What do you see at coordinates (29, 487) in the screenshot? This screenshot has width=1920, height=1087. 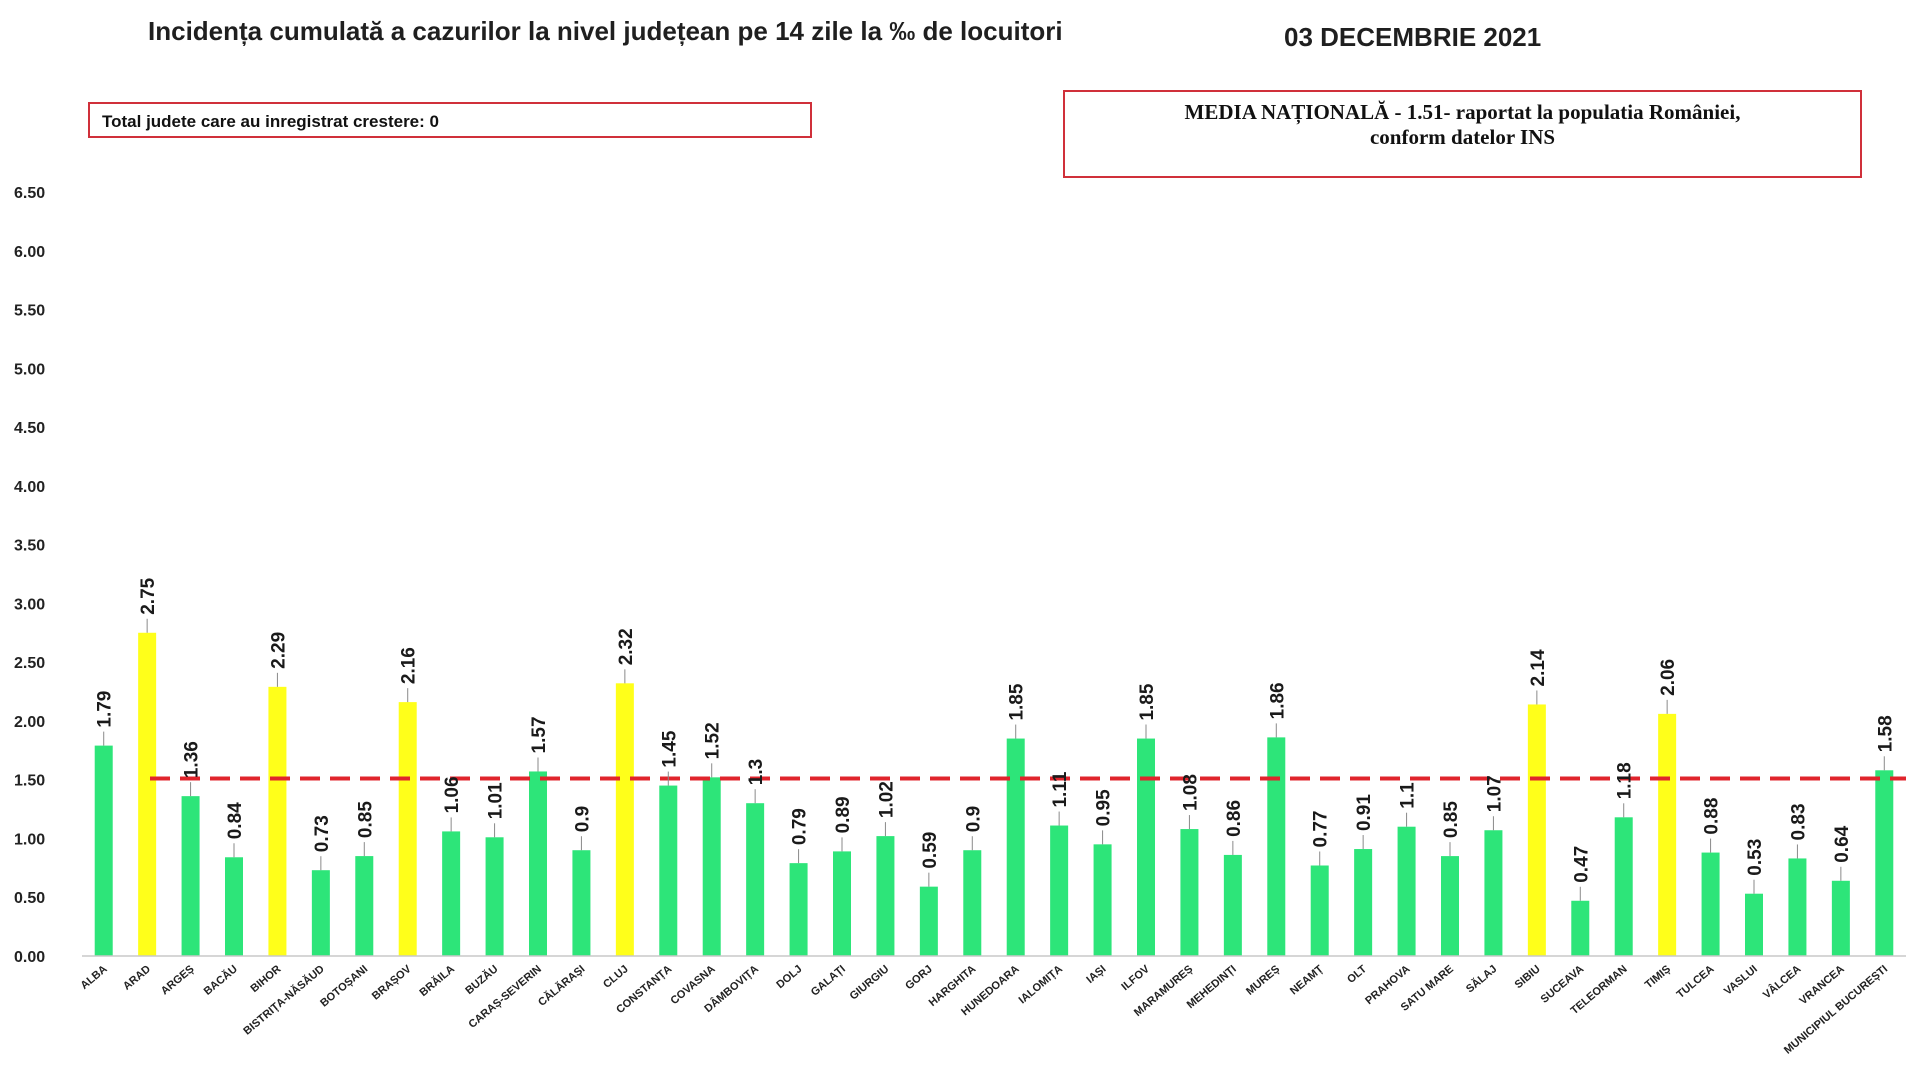 I see `y-tick-label: 4.00` at bounding box center [29, 487].